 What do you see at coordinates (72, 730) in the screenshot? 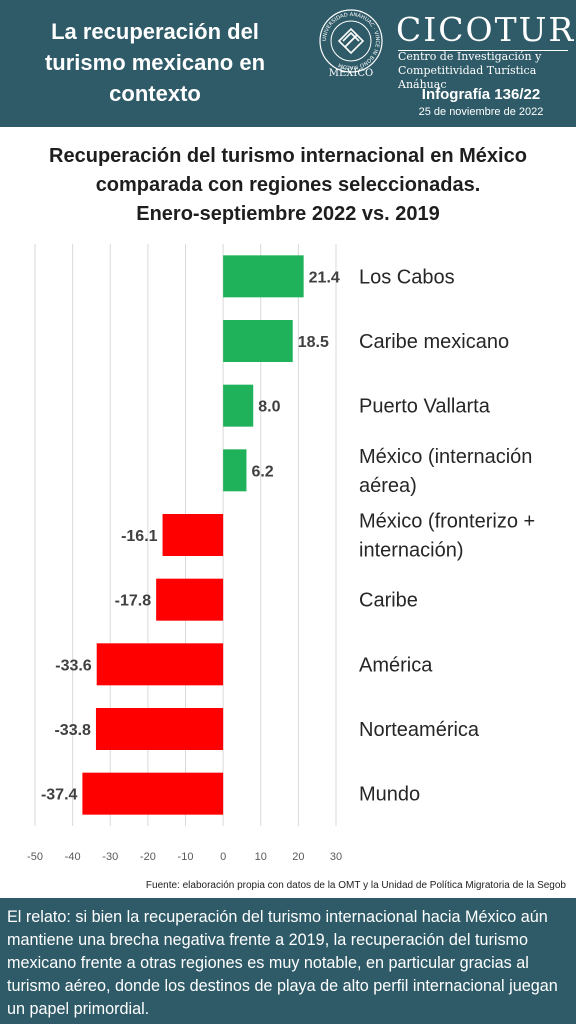
I see `bar-value-label: -33.8` at bounding box center [72, 730].